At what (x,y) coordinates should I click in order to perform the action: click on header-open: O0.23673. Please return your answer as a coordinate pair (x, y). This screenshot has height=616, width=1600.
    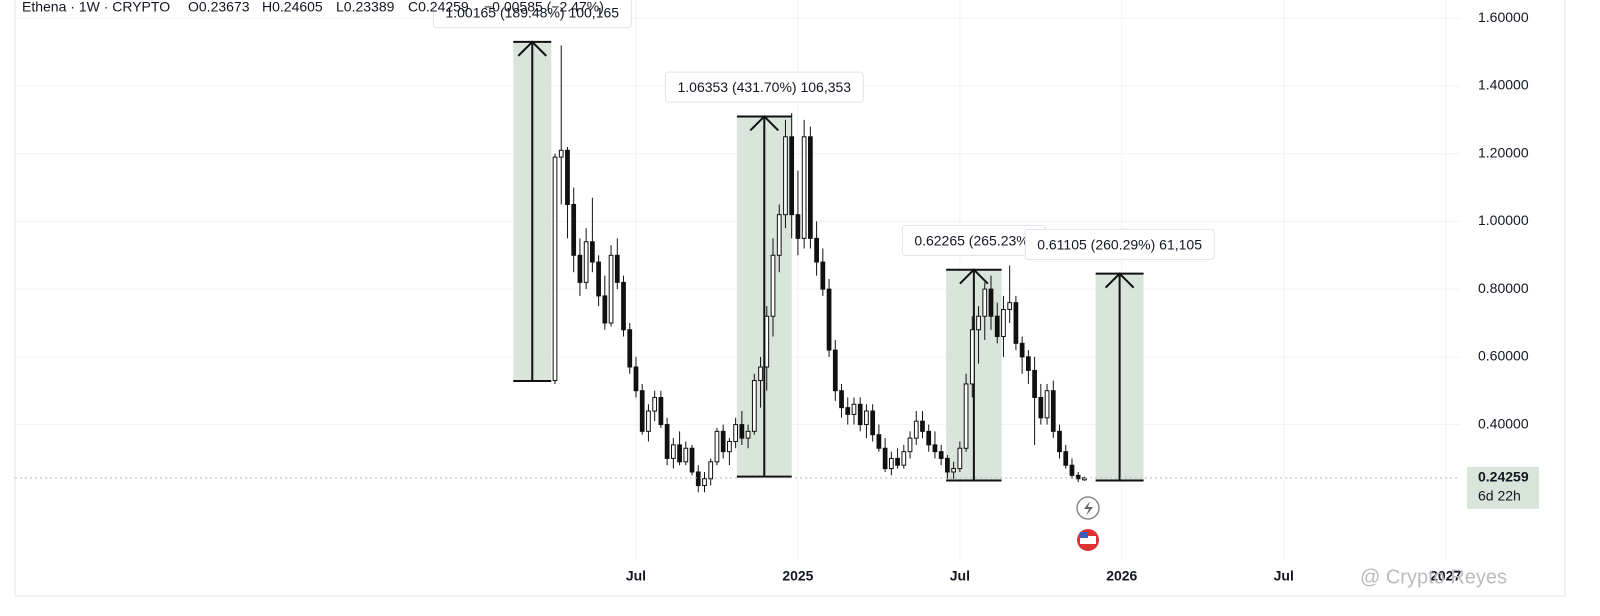
    Looking at the image, I should click on (219, 7).